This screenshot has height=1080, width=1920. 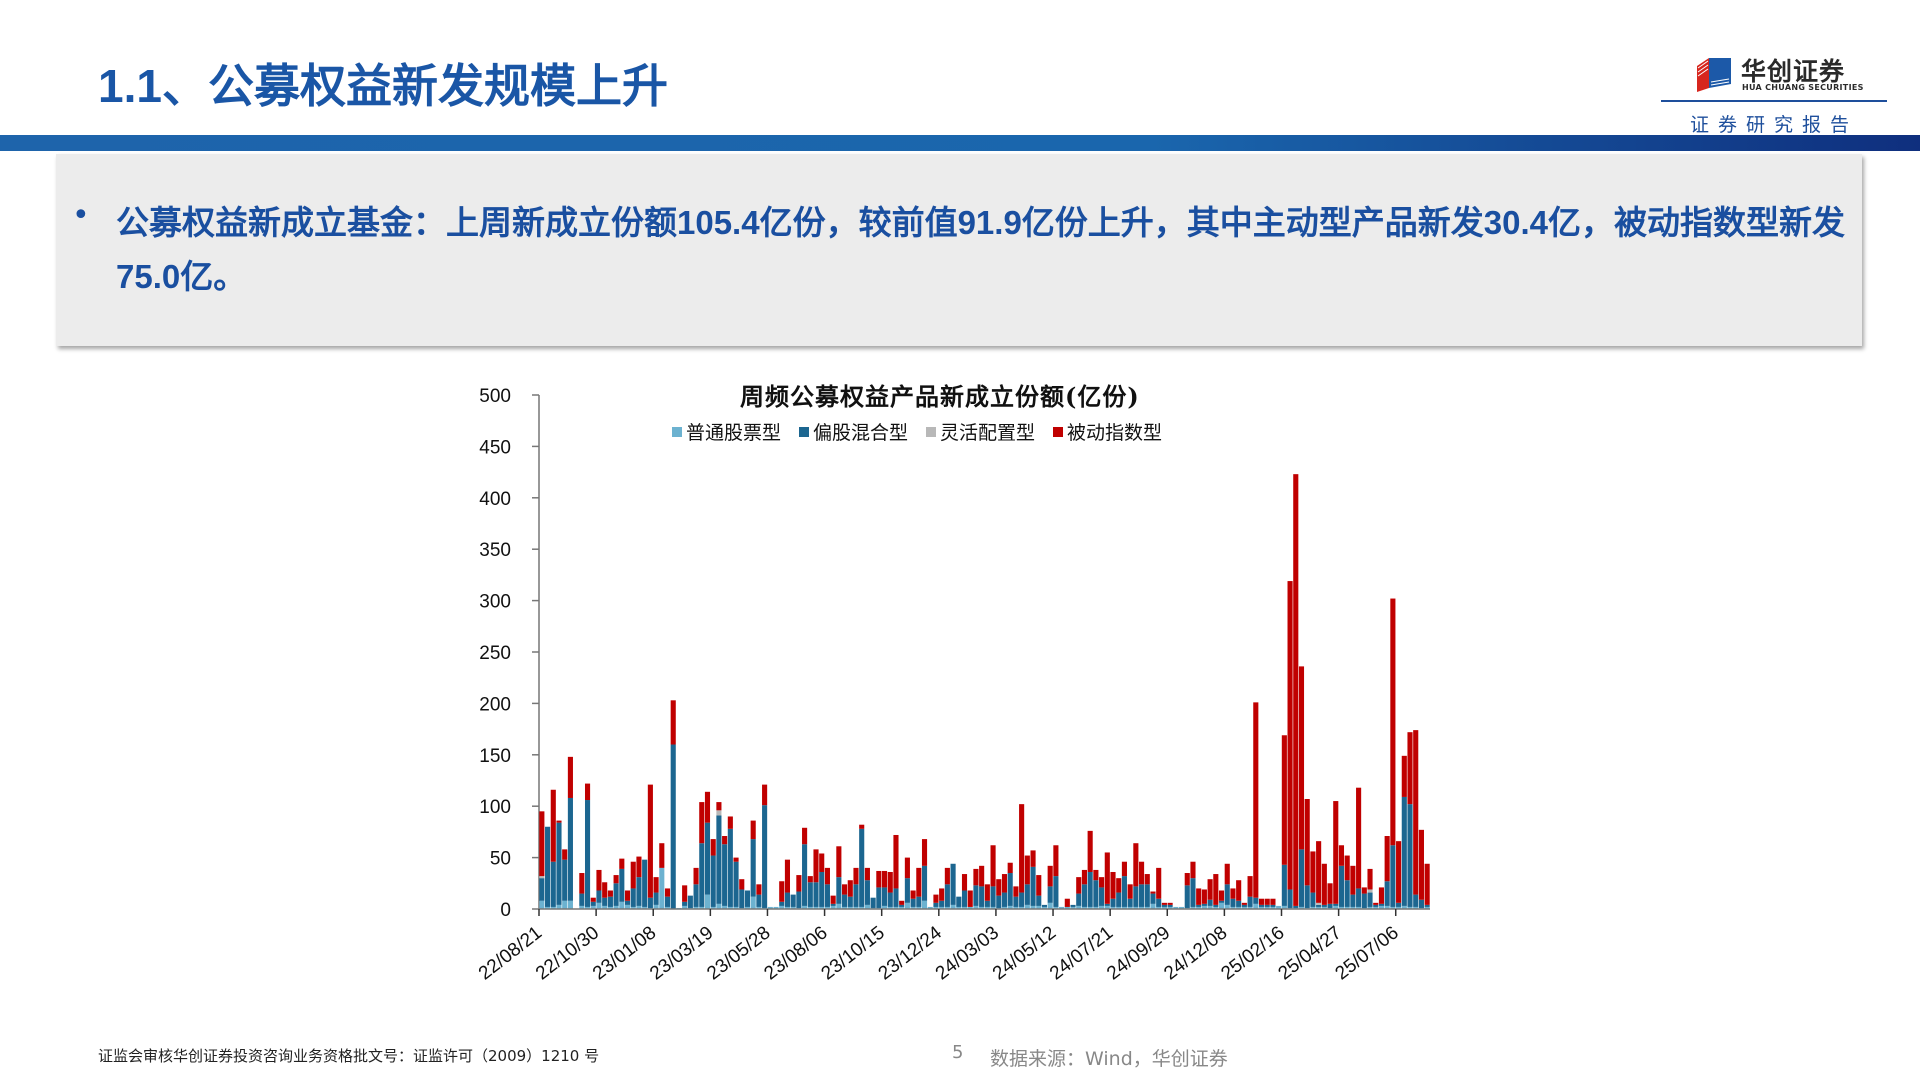 I want to click on company-logo: 华创证券 HUA CHUANG SECURITIES, so click(x=1780, y=73).